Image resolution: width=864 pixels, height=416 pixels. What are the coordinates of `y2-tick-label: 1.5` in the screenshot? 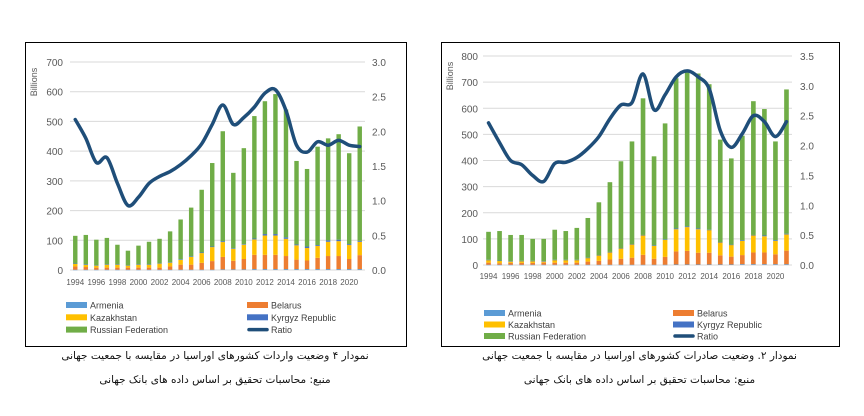 It's located at (379, 167).